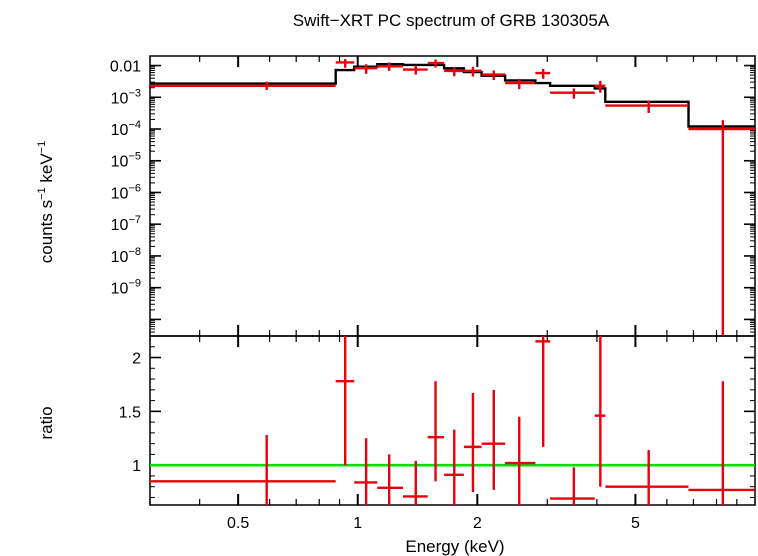 This screenshot has height=556, width=758. Describe the element at coordinates (238, 523) in the screenshot. I see `x-tick-label: 0.5` at that location.